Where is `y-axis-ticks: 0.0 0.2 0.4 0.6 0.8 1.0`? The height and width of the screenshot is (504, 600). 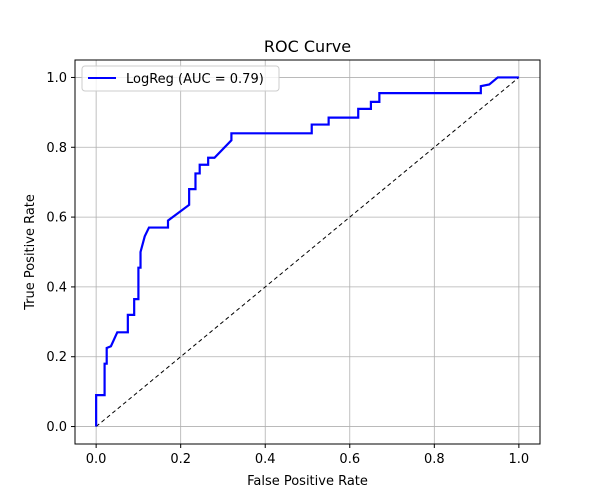
y-axis-ticks: 0.0 0.2 0.4 0.6 0.8 1.0 is located at coordinates (60, 253).